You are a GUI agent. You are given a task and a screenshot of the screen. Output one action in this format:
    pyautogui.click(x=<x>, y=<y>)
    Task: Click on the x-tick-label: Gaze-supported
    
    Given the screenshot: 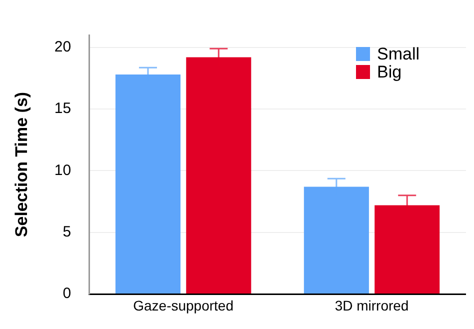 What is the action you would take?
    pyautogui.click(x=183, y=305)
    